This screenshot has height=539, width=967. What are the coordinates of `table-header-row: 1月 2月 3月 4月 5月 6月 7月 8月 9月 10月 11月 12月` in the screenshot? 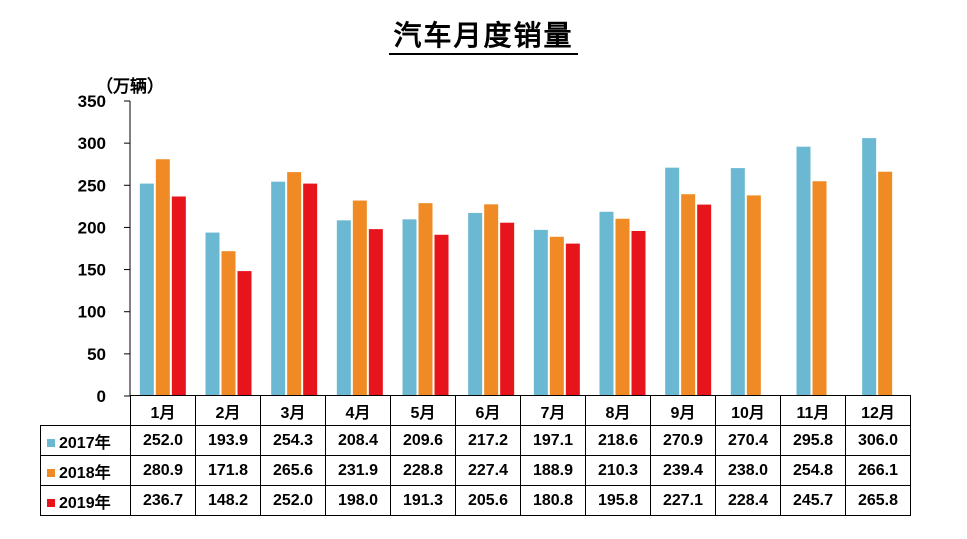 It's located at (475, 410).